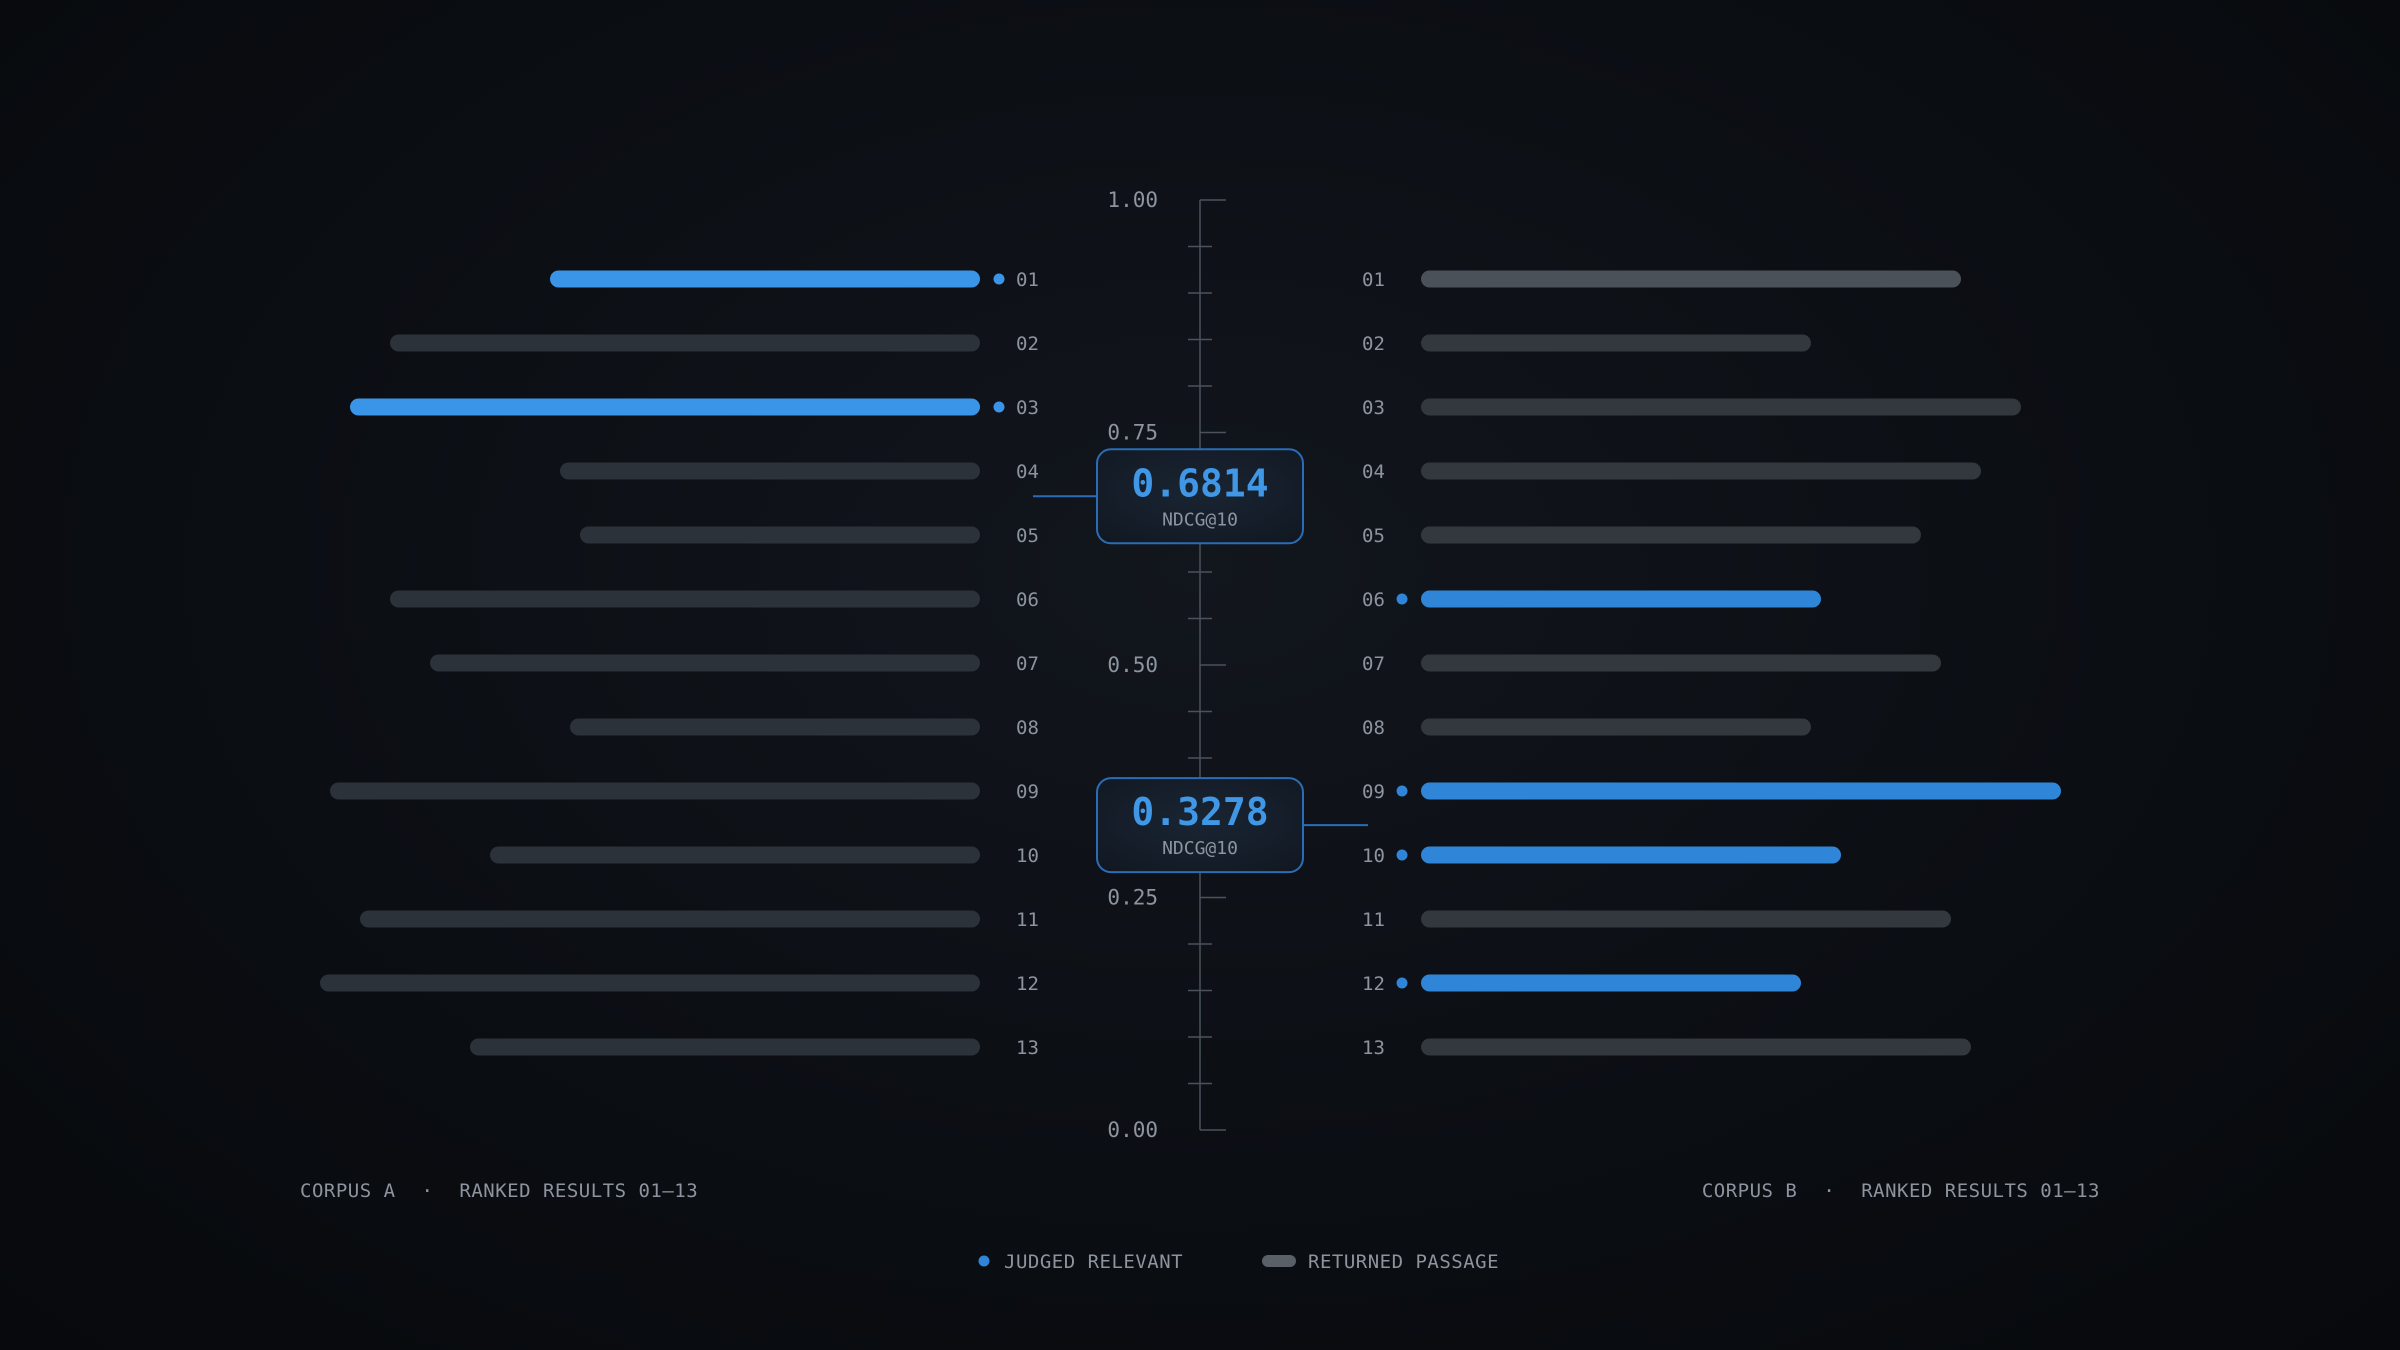  I want to click on corpus-a-score-badge: 0.6814 NDCG@10, so click(1168, 496).